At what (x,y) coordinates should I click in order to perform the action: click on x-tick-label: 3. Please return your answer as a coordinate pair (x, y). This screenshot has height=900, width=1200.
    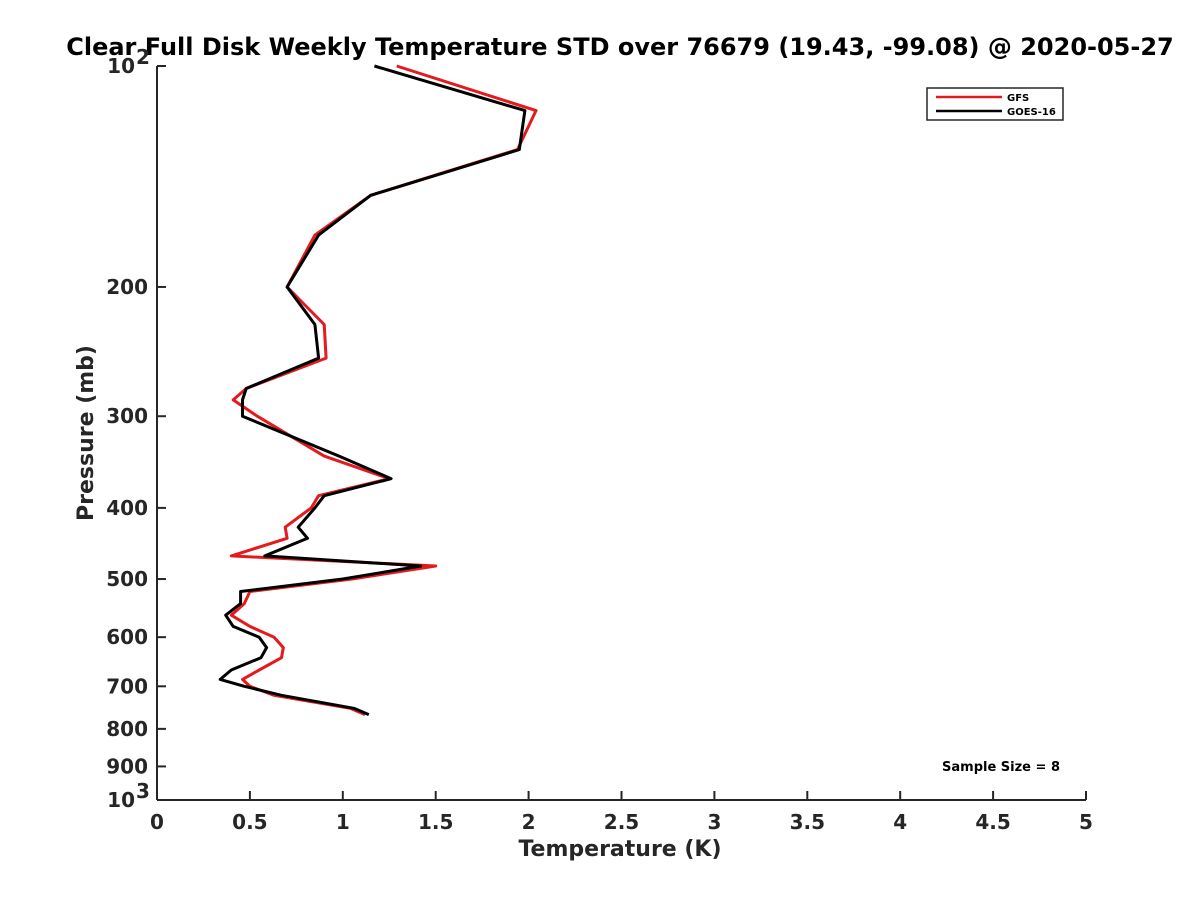
    Looking at the image, I should click on (714, 822).